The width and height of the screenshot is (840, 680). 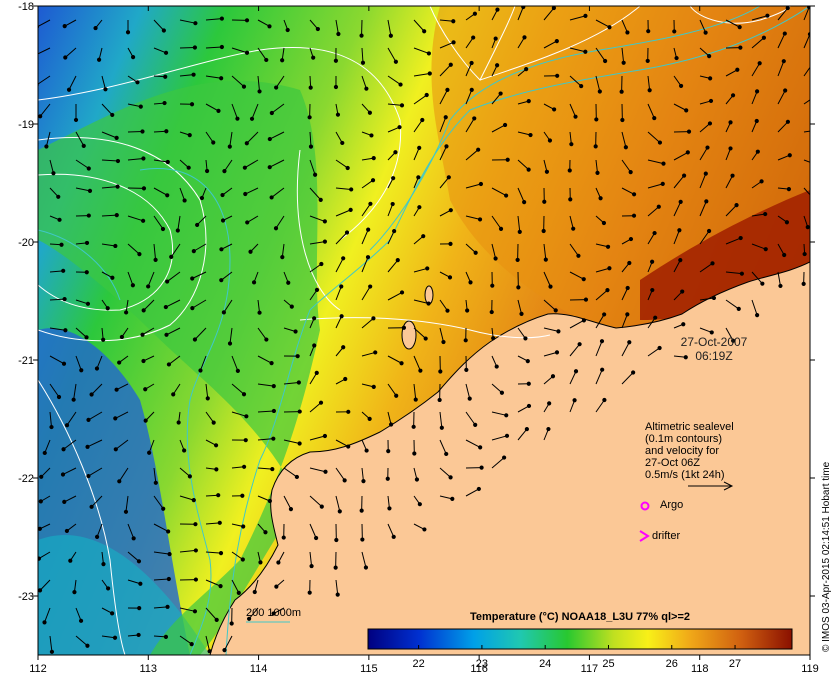 What do you see at coordinates (644, 536) in the screenshot?
I see `drifter-marker-icon` at bounding box center [644, 536].